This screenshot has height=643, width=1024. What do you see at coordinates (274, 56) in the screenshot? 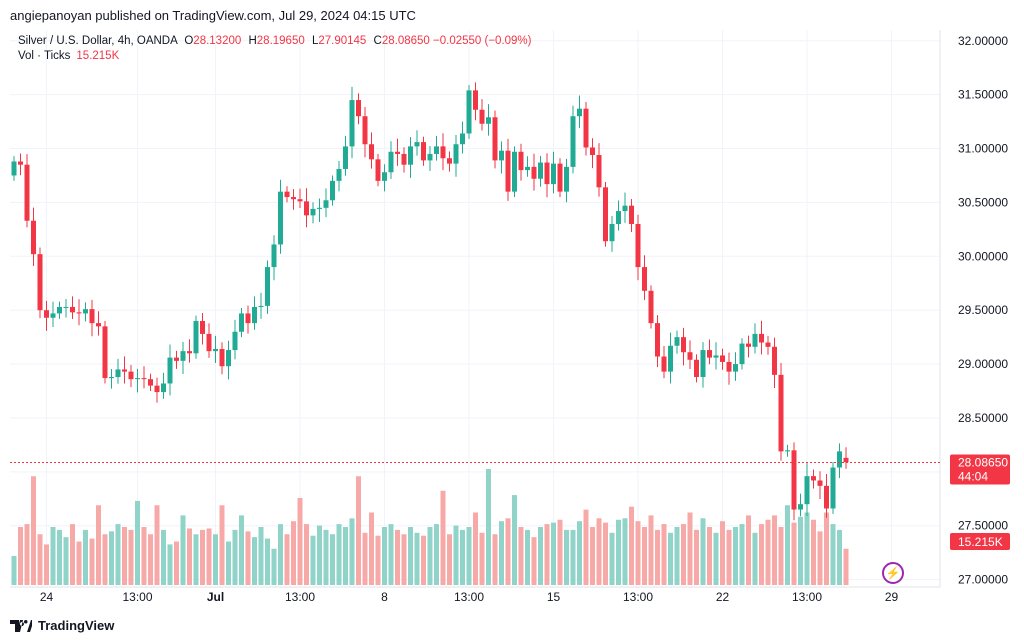
I see `volume-row: Vol · Ticks 15.215K` at bounding box center [274, 56].